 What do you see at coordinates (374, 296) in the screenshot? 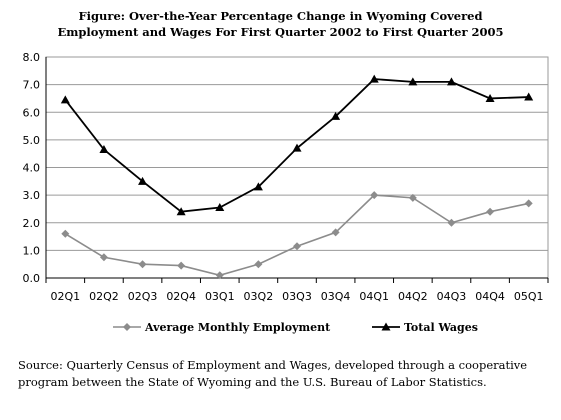
I see `x-tick-label: 04Q1` at bounding box center [374, 296].